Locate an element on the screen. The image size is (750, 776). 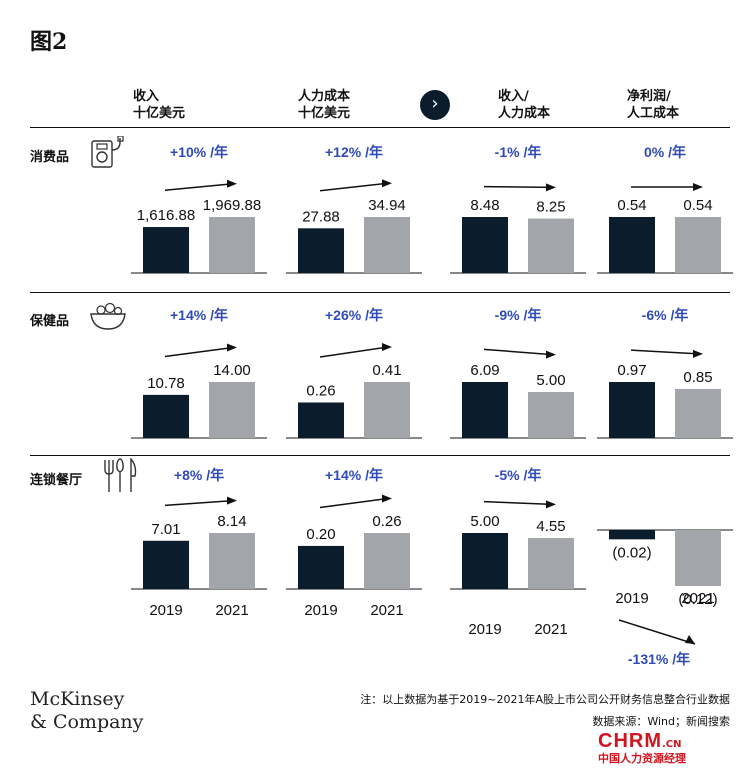
footnote: 注：以上数据为基于2019~2021年A股上市公司公开财务信息整合行业数据 is located at coordinates (545, 699).